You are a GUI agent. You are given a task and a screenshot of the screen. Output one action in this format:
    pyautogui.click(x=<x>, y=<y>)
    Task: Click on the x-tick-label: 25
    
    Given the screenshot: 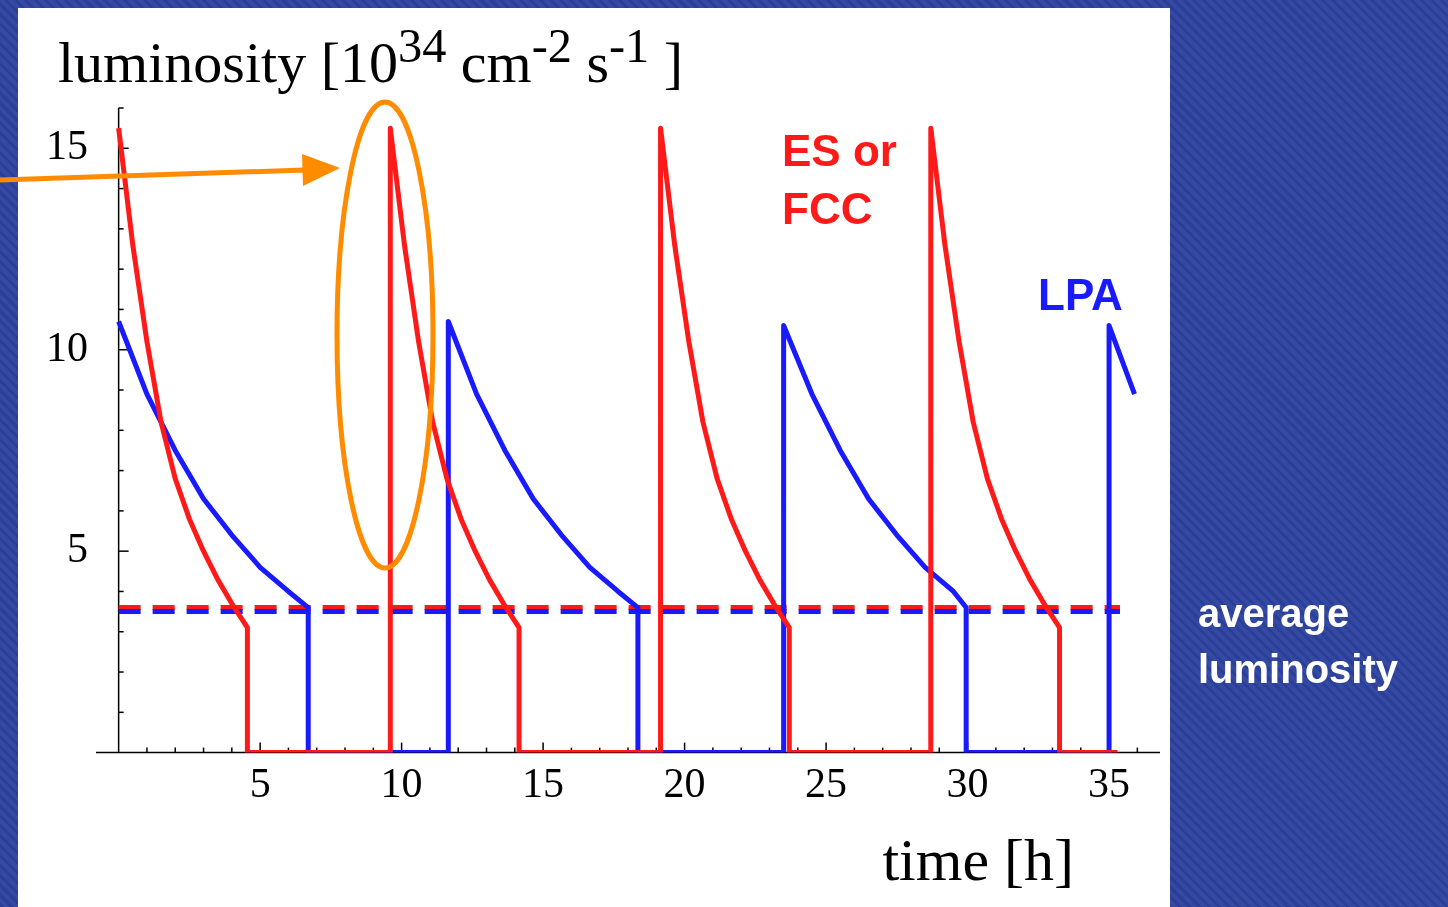 What is the action you would take?
    pyautogui.click(x=826, y=782)
    